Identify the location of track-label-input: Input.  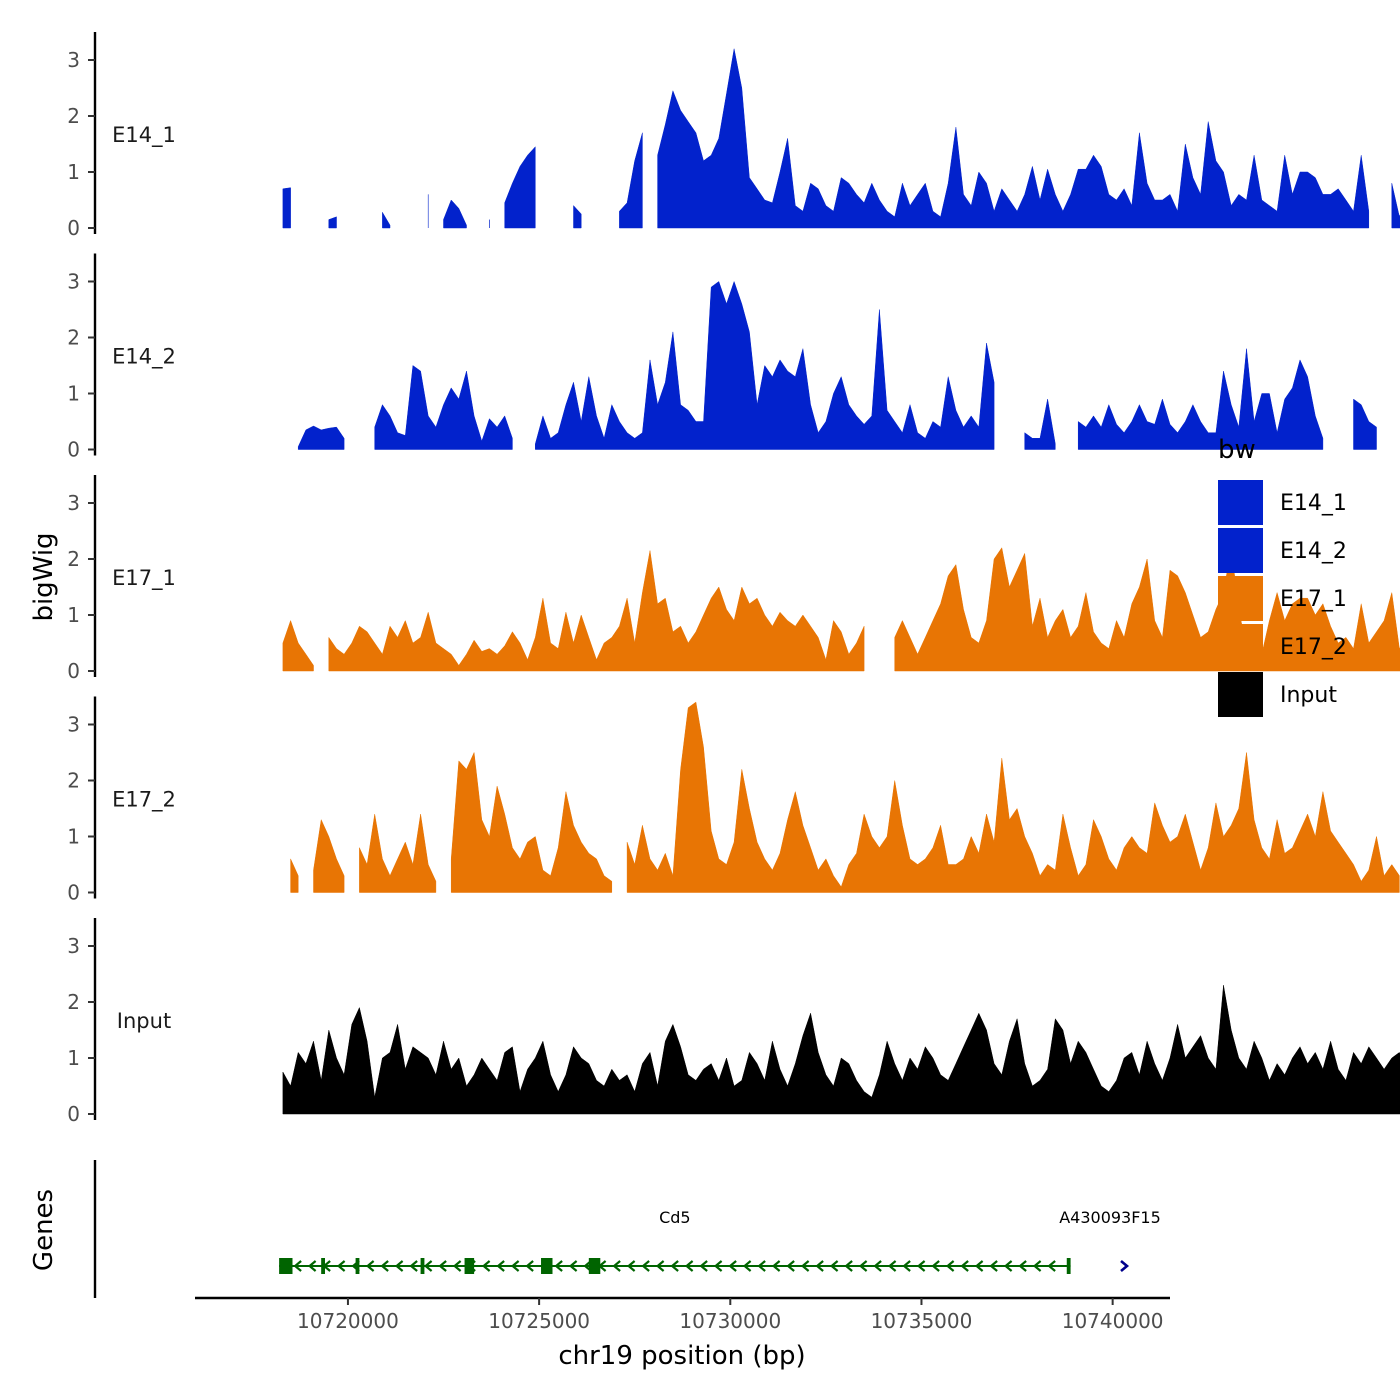
(144, 1021).